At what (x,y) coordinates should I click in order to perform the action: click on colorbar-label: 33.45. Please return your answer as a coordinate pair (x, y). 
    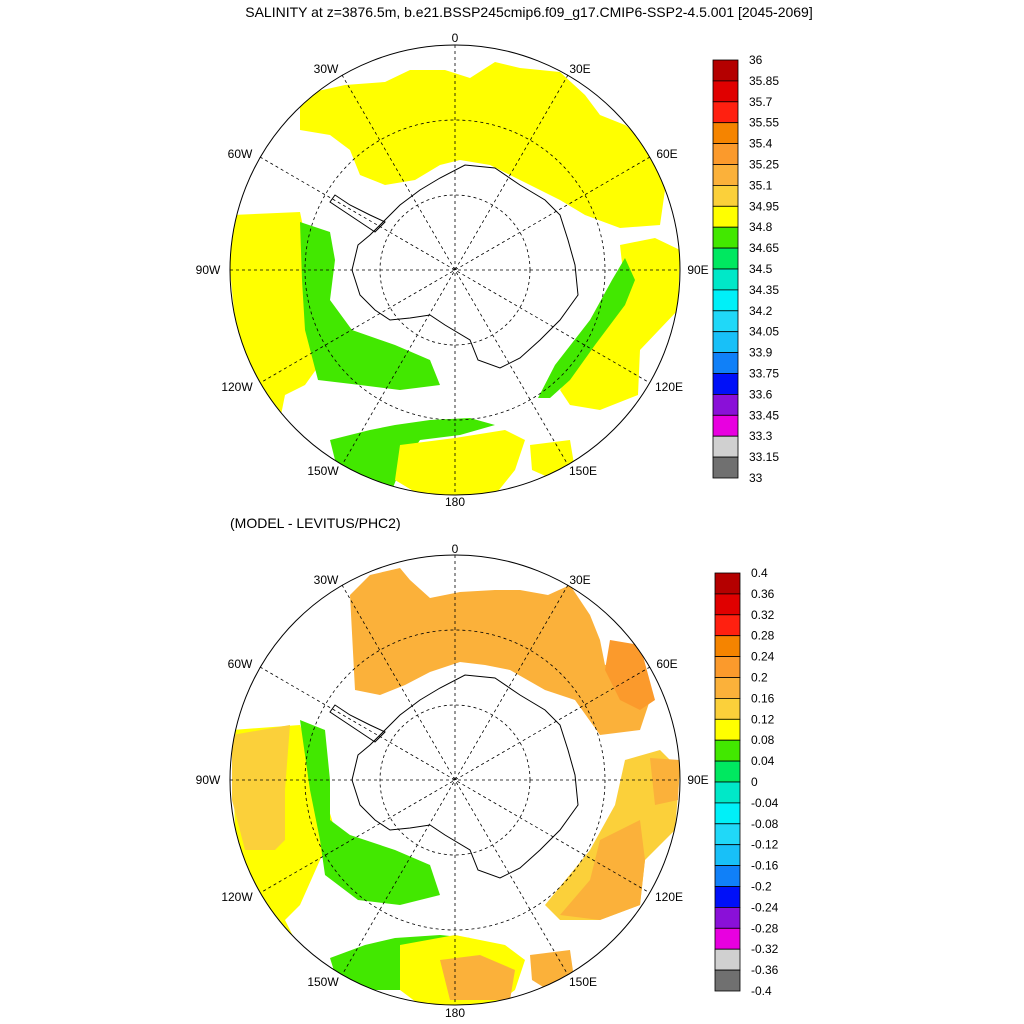
    Looking at the image, I should click on (764, 415).